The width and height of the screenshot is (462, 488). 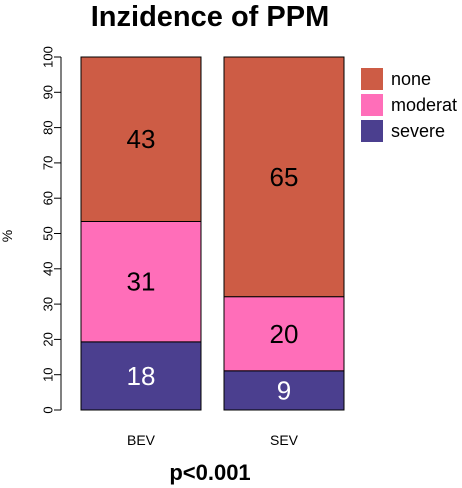 What do you see at coordinates (48, 92) in the screenshot?
I see `y-tick-label: 90` at bounding box center [48, 92].